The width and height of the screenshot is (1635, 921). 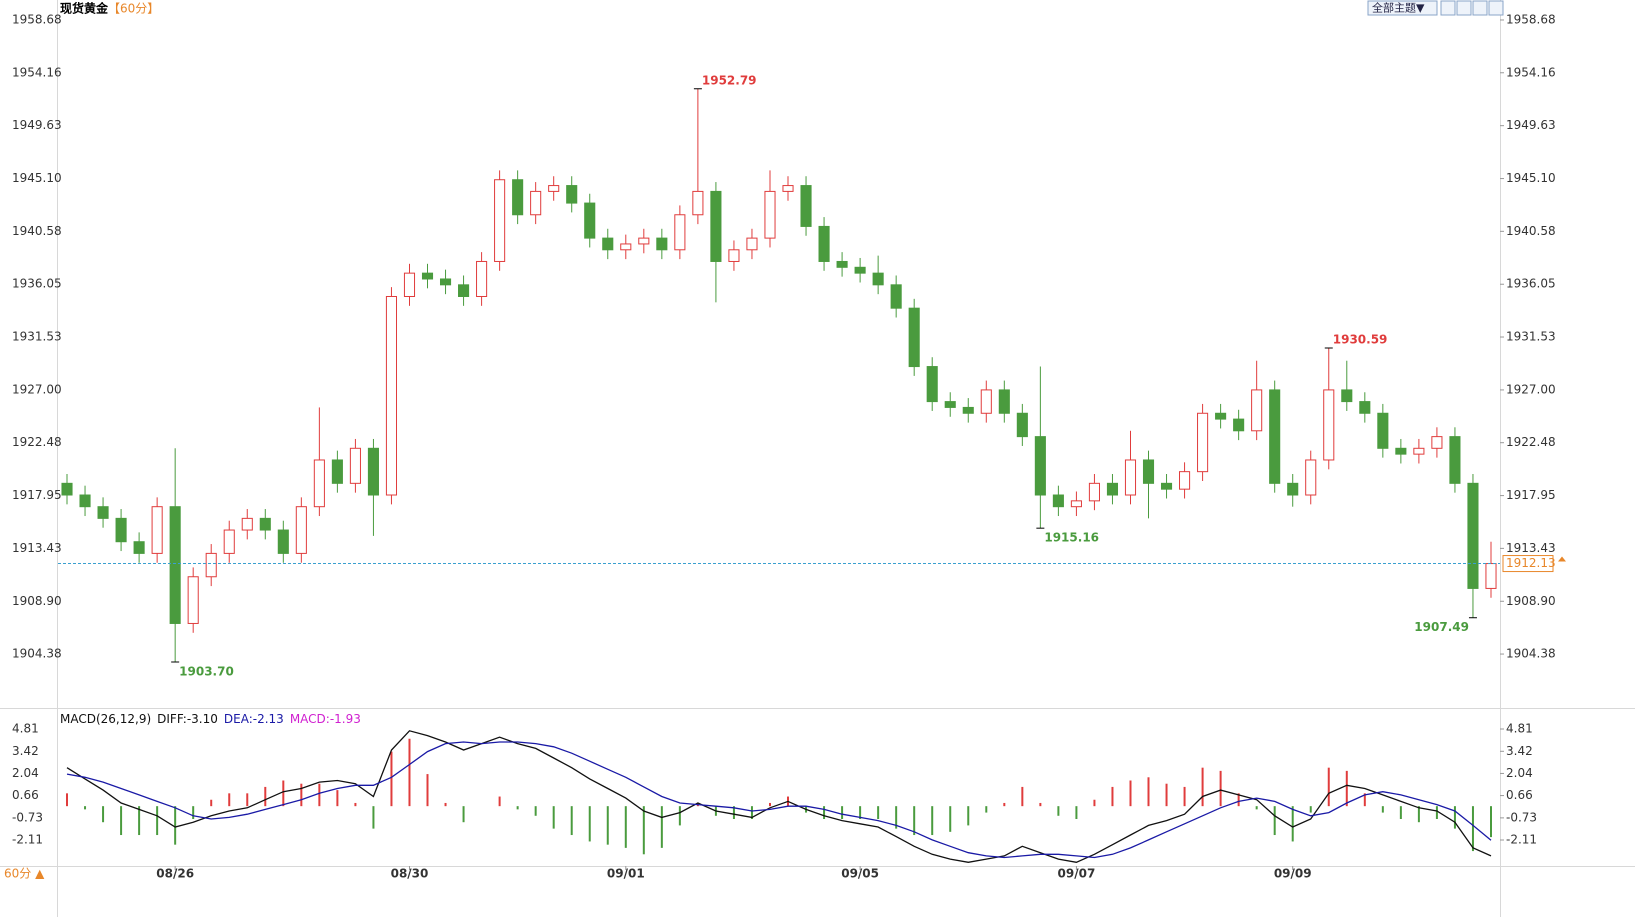 I want to click on theme-button, so click(x=1402, y=8).